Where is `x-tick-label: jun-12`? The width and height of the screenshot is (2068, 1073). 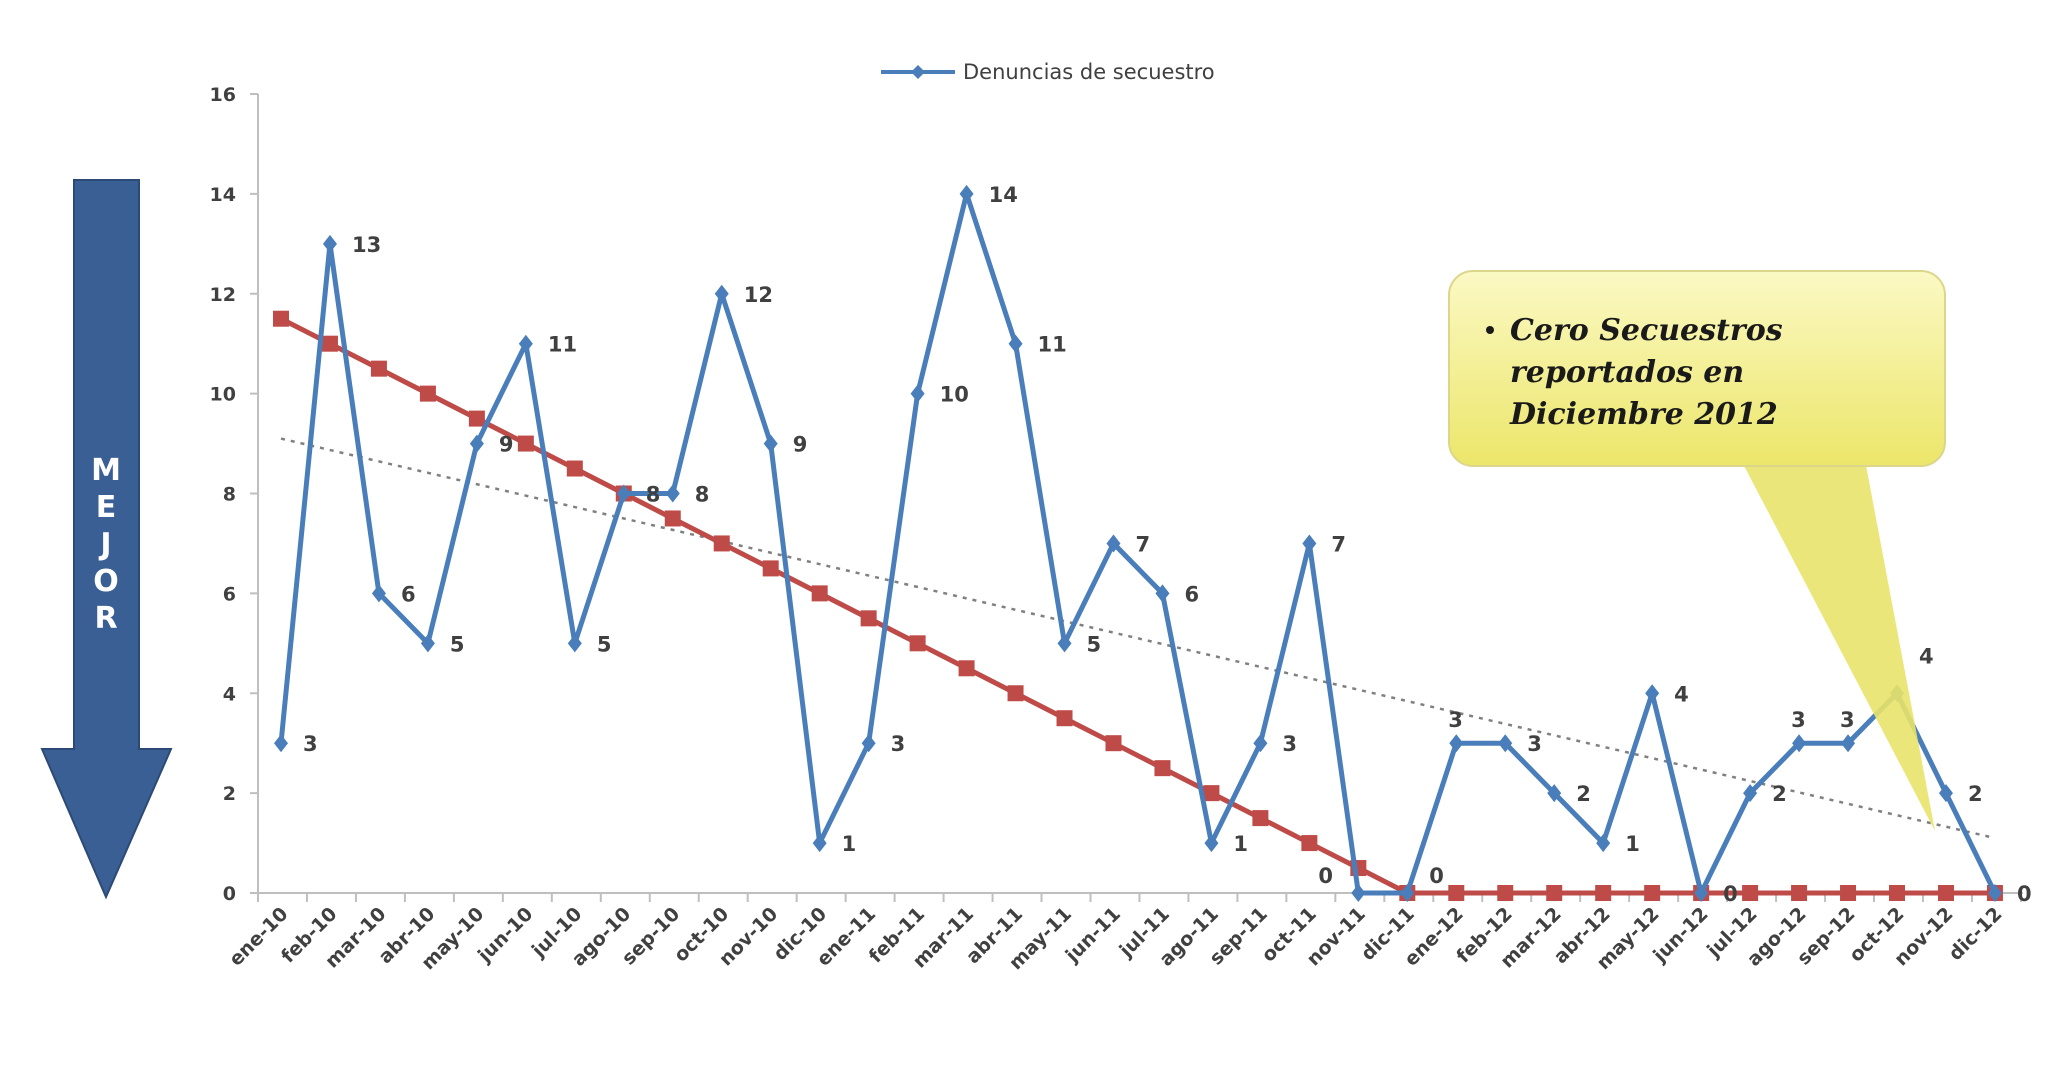
x-tick-label: jun-12 is located at coordinates (1680, 935).